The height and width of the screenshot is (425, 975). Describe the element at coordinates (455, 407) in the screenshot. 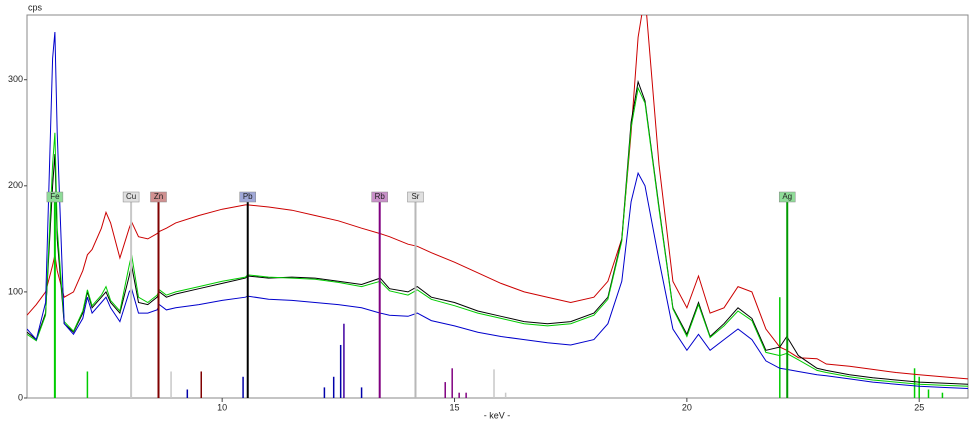

I see `x-tick-label: 15` at that location.